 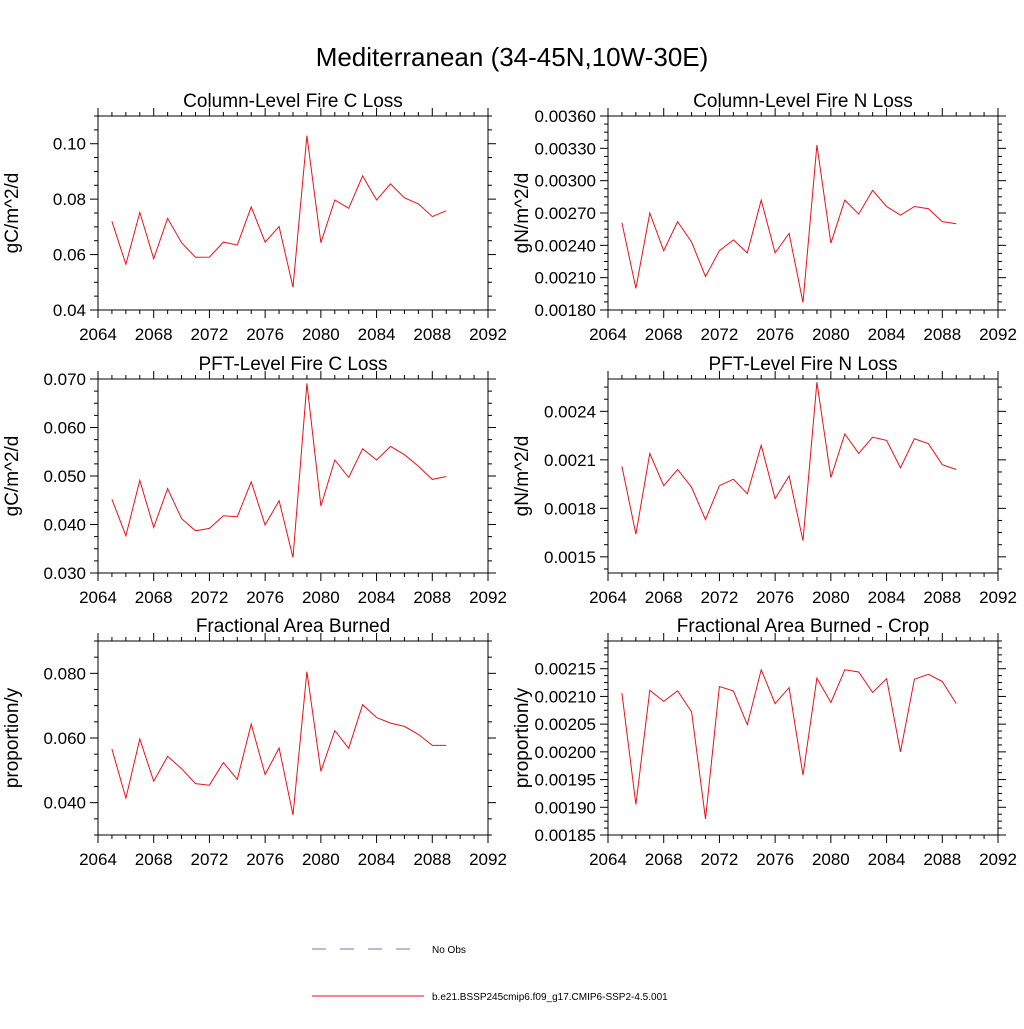 What do you see at coordinates (565, 310) in the screenshot?
I see `y-tick-label: 0.00180` at bounding box center [565, 310].